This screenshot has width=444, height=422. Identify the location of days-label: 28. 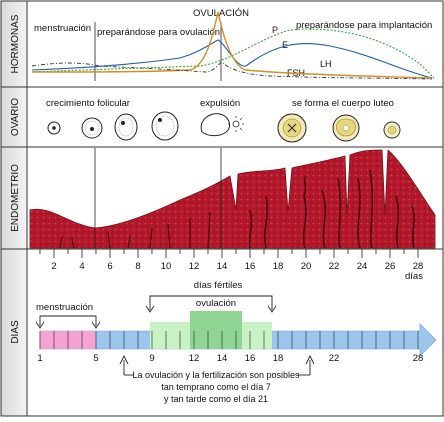
(418, 358).